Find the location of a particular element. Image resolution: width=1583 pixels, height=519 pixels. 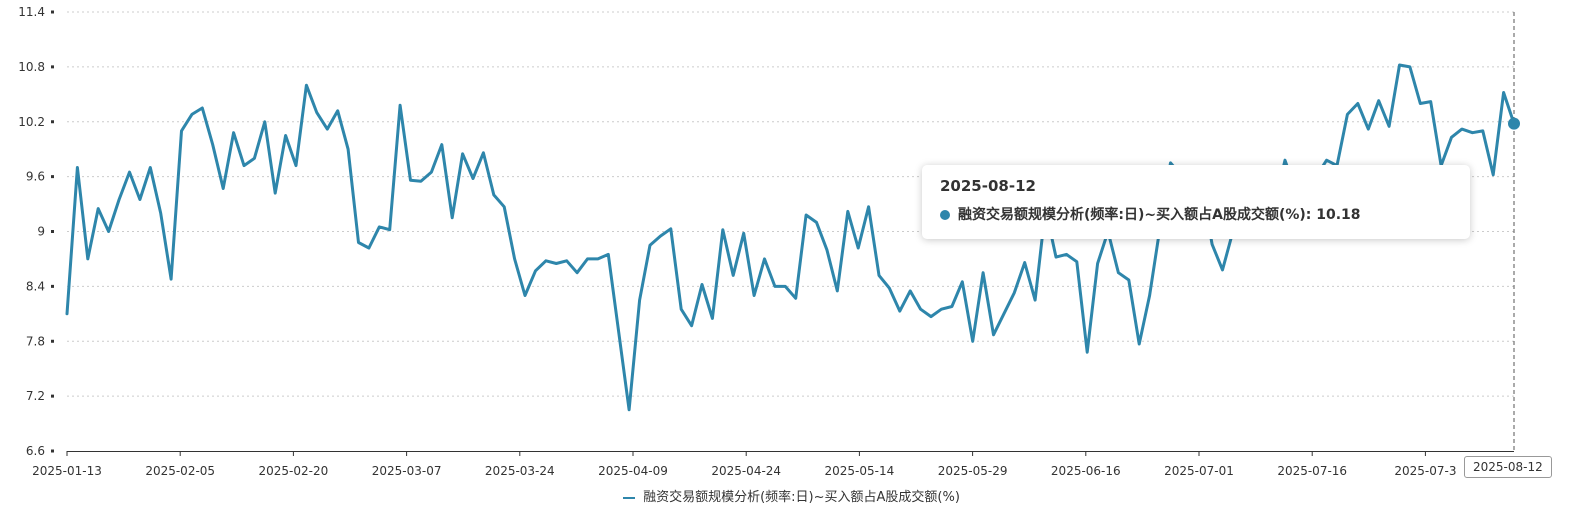

x-tick-label: 2025-04-24 is located at coordinates (746, 471).